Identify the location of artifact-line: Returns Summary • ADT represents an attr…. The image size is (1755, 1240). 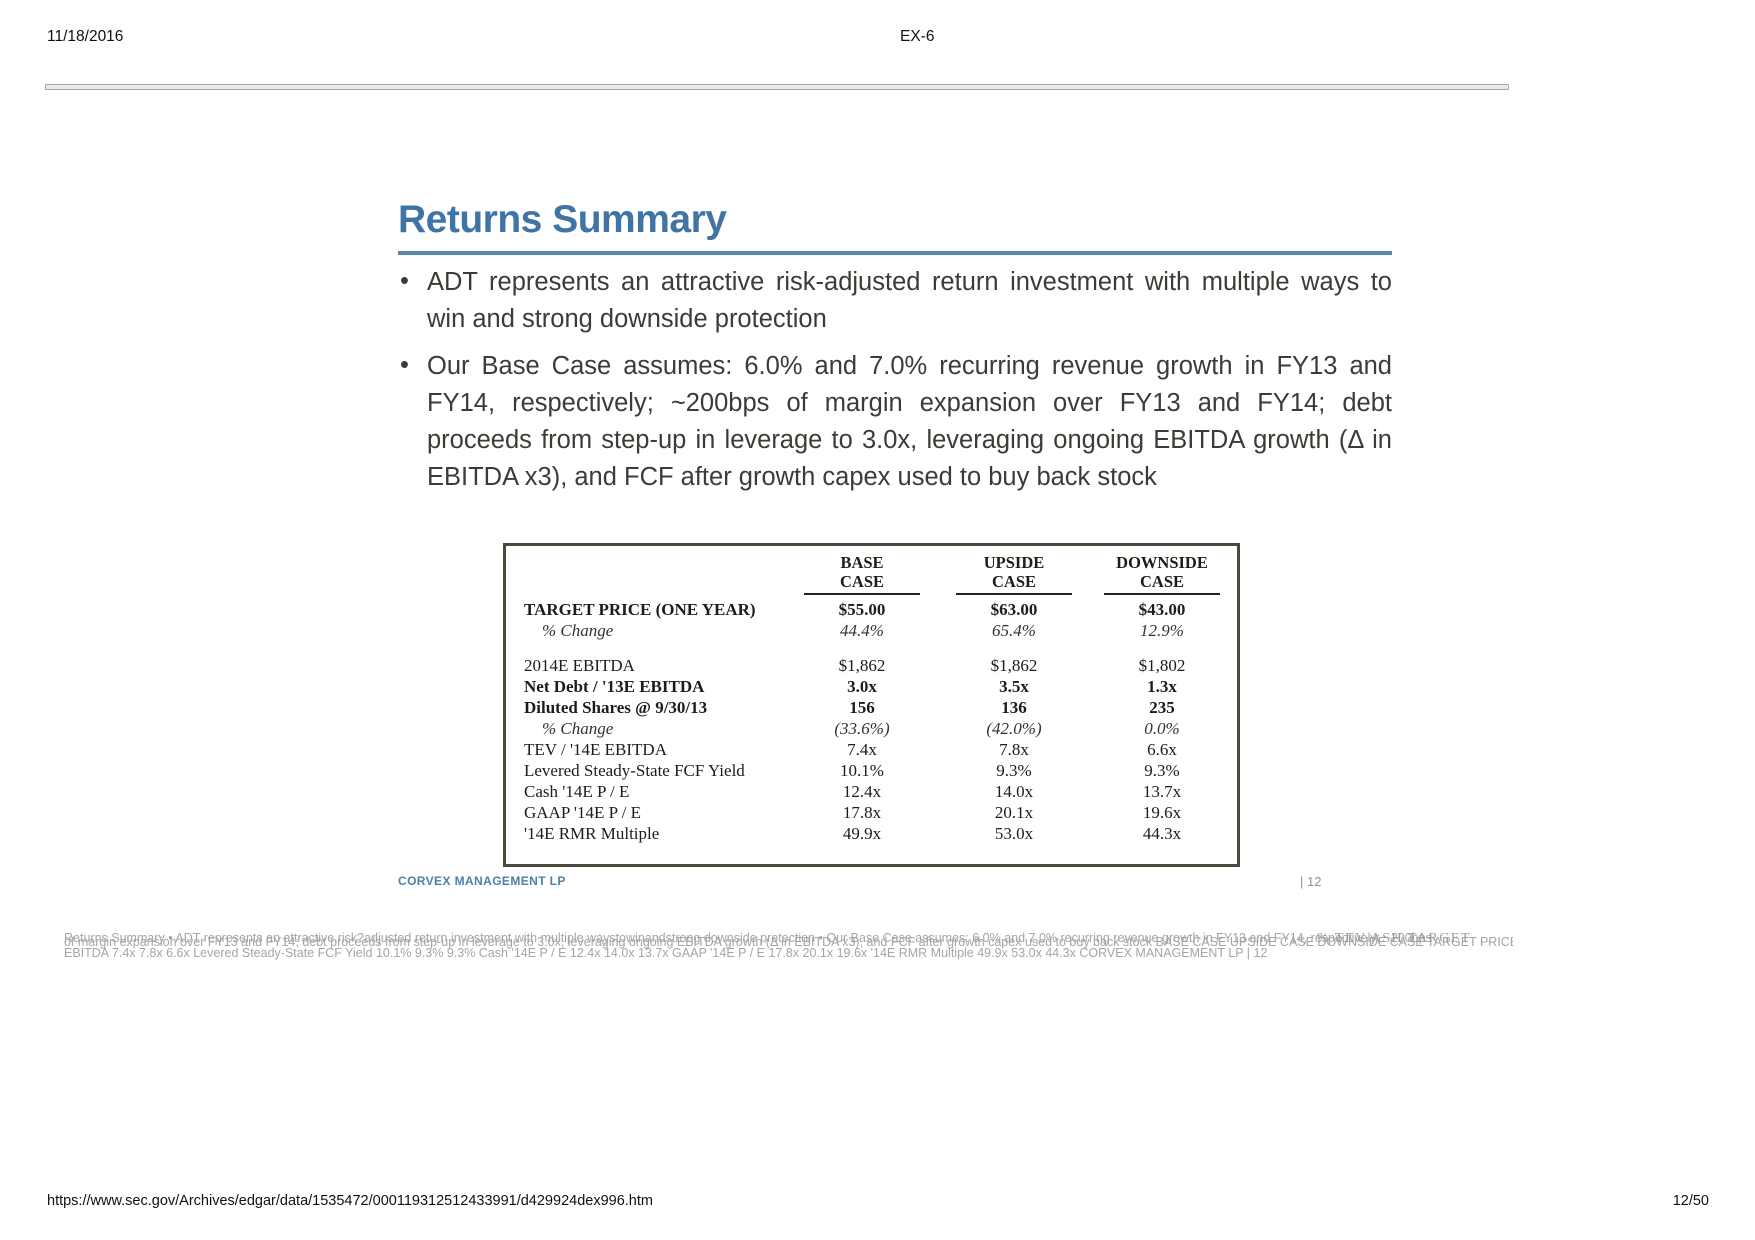
(748, 938).